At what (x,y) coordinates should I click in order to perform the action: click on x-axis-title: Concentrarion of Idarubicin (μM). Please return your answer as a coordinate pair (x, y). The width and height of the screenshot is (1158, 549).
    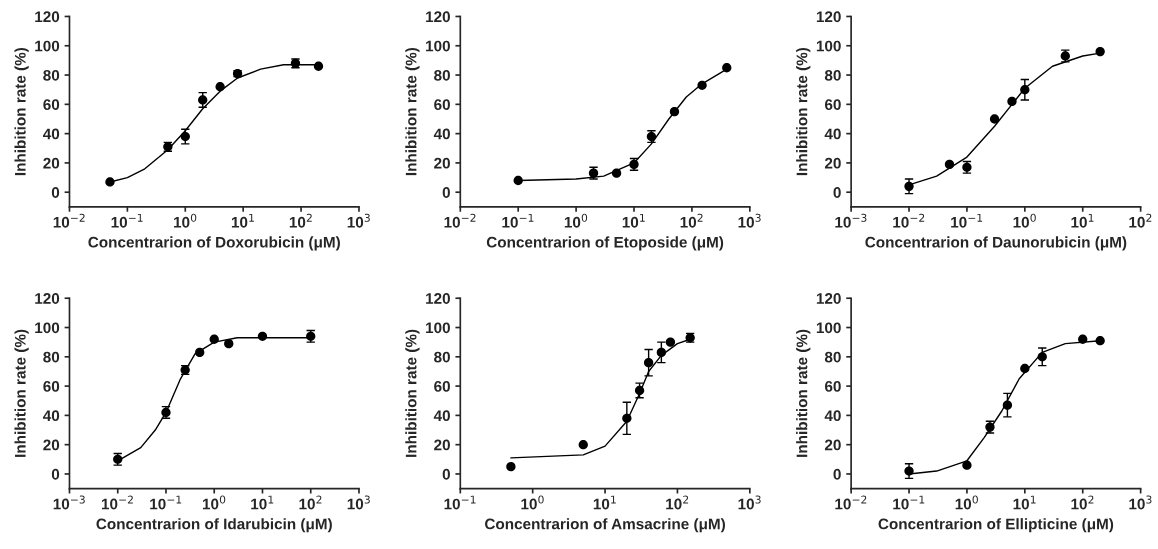
    Looking at the image, I should click on (214, 525).